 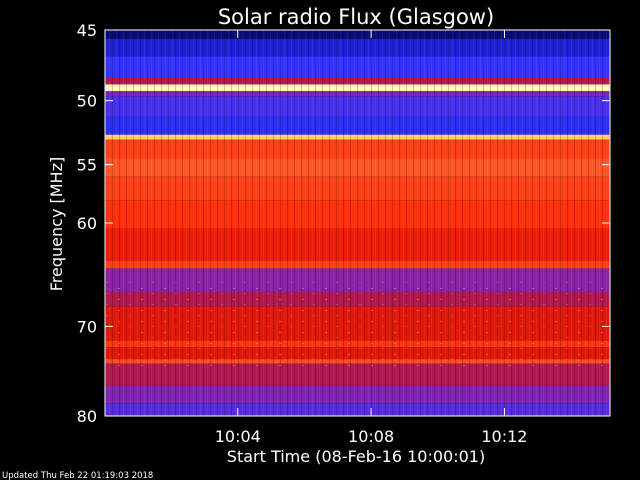 What do you see at coordinates (371, 436) in the screenshot?
I see `x-tick-label-1: 10:08` at bounding box center [371, 436].